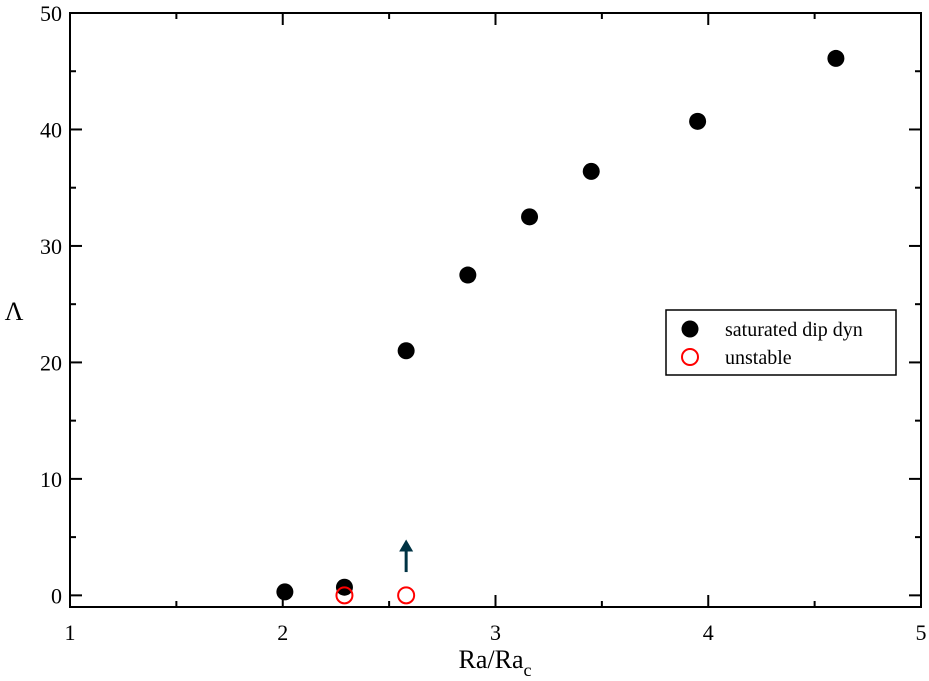 The image size is (929, 681). I want to click on x-tick-label: 3, so click(495, 632).